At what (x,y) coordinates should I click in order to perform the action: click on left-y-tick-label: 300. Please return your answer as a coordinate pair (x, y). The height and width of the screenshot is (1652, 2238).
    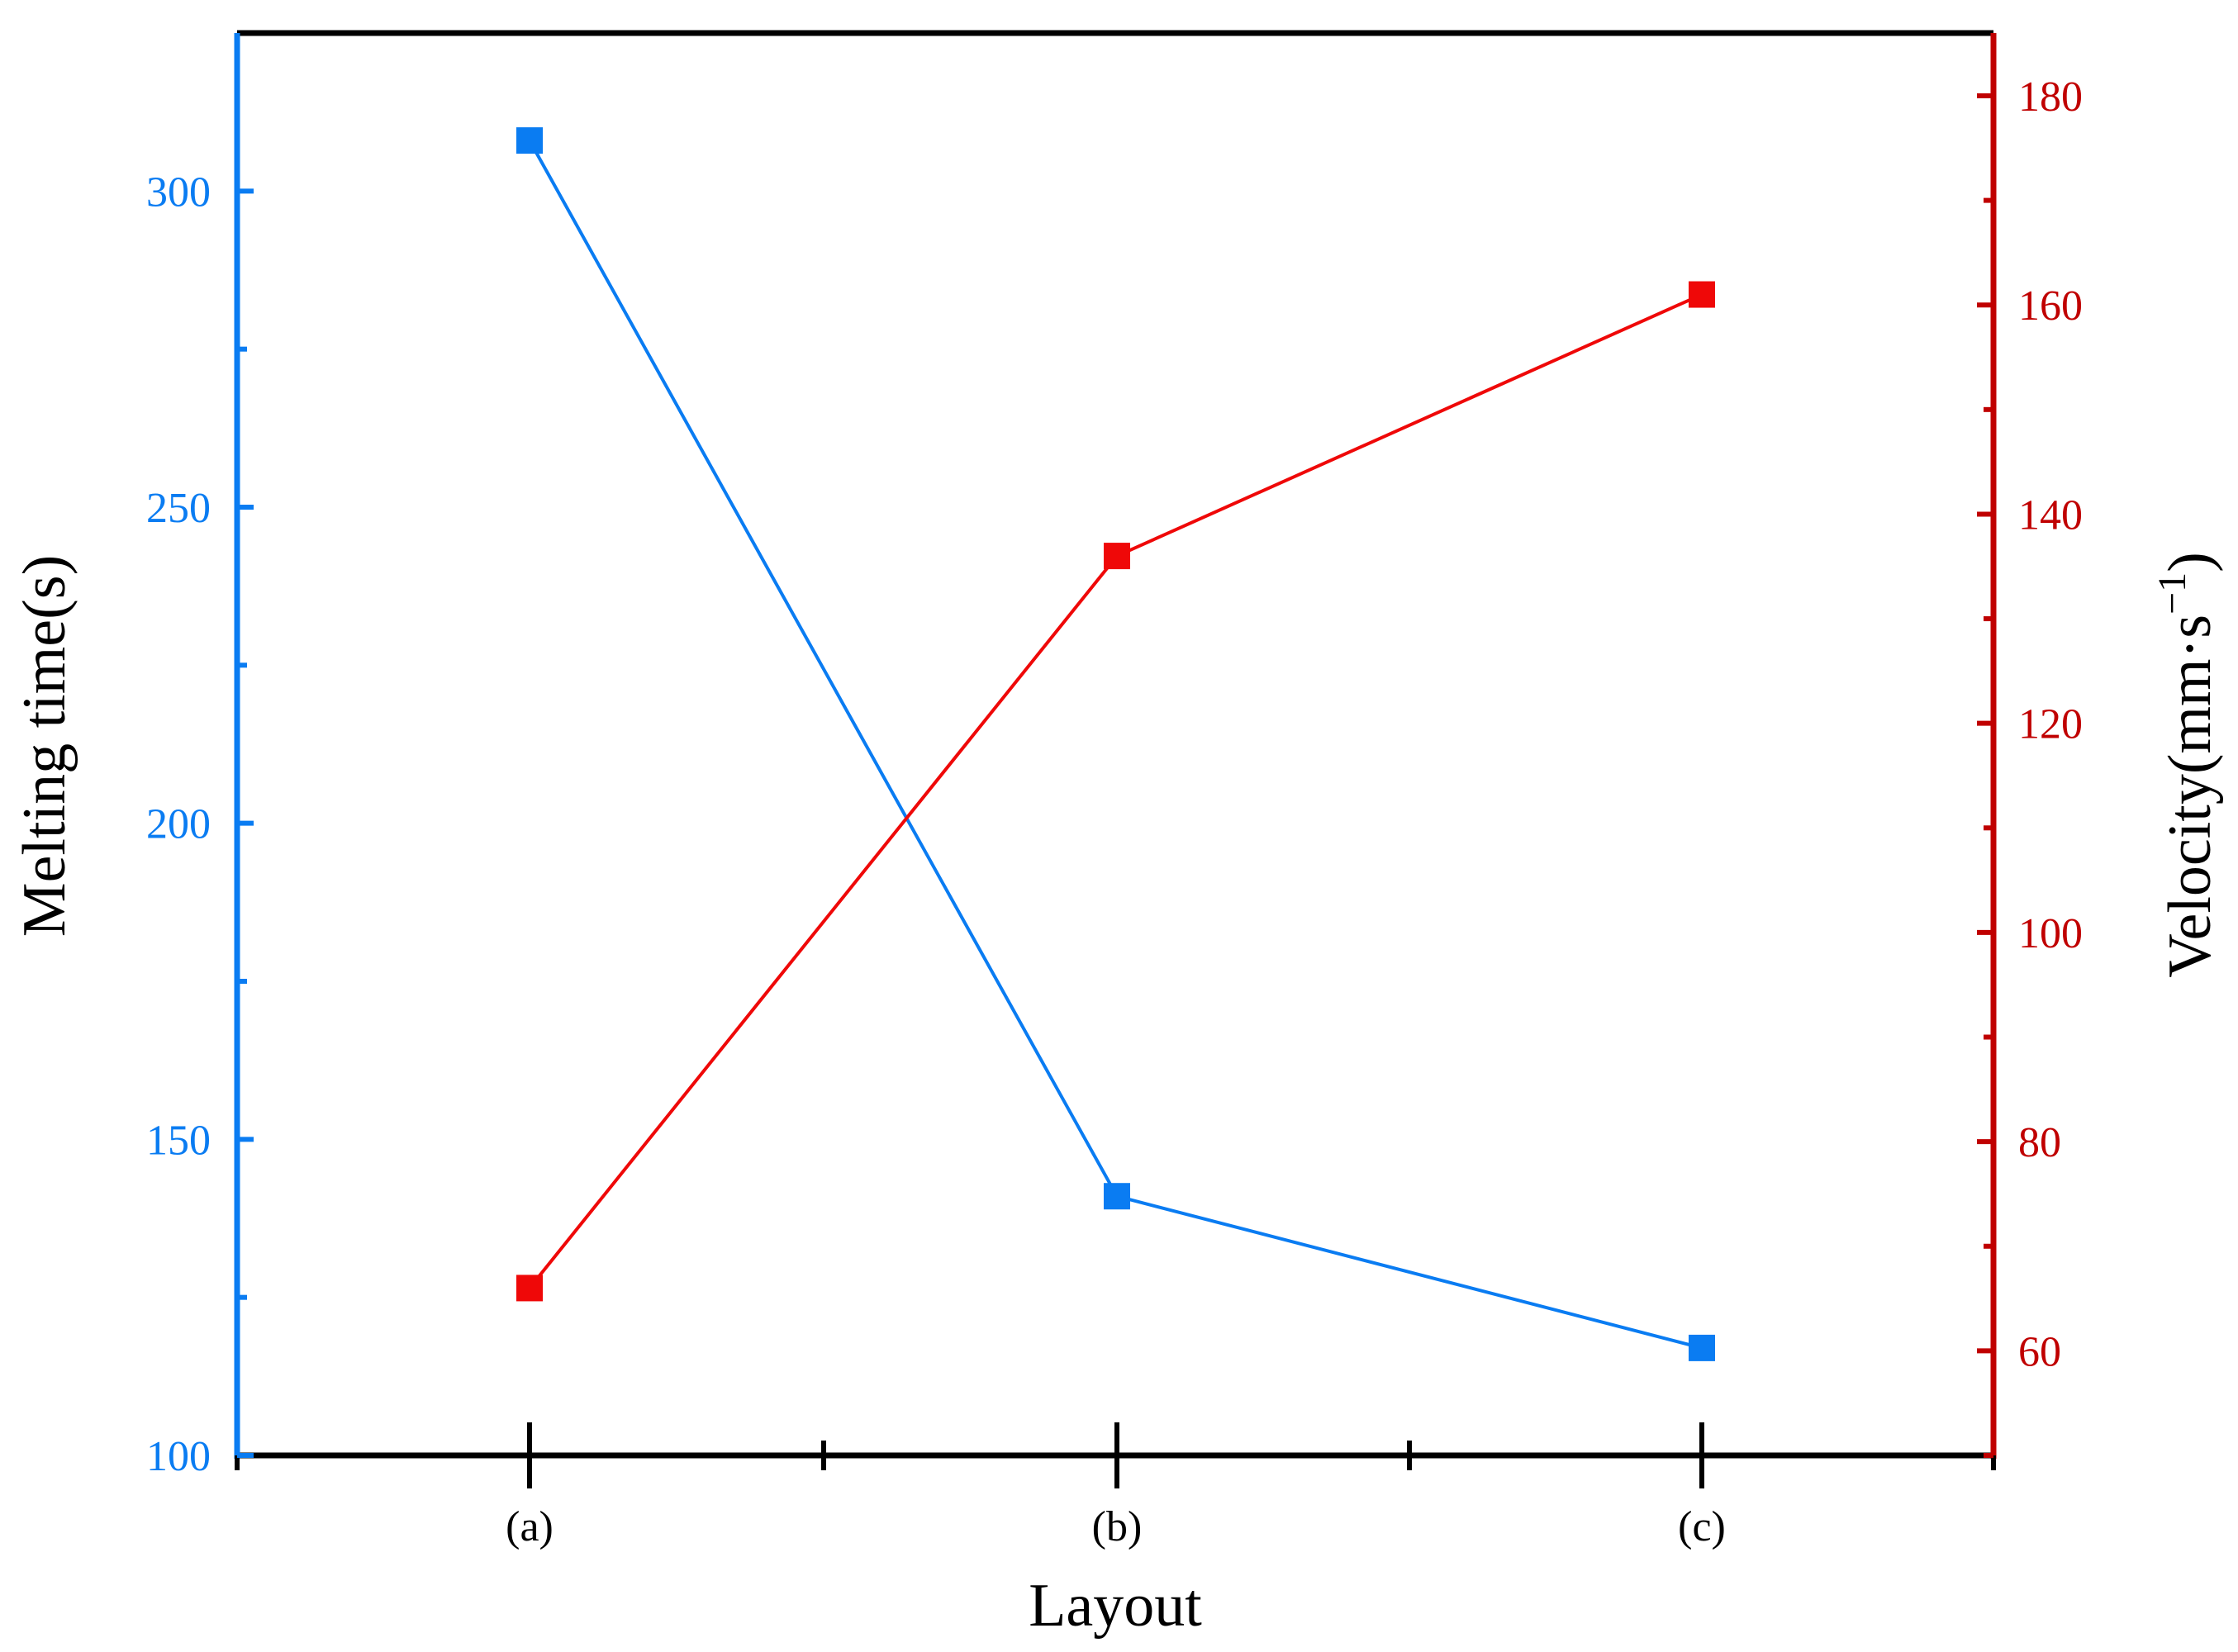
    Looking at the image, I should click on (178, 192).